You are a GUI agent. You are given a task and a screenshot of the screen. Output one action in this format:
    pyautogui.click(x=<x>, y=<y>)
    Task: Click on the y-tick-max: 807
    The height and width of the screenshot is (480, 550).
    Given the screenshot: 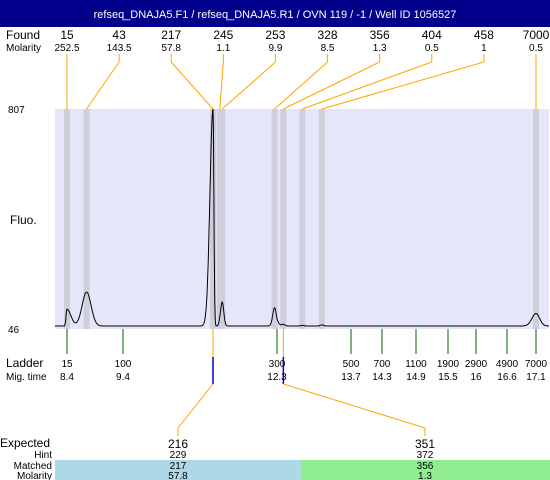 What is the action you would take?
    pyautogui.click(x=16, y=110)
    